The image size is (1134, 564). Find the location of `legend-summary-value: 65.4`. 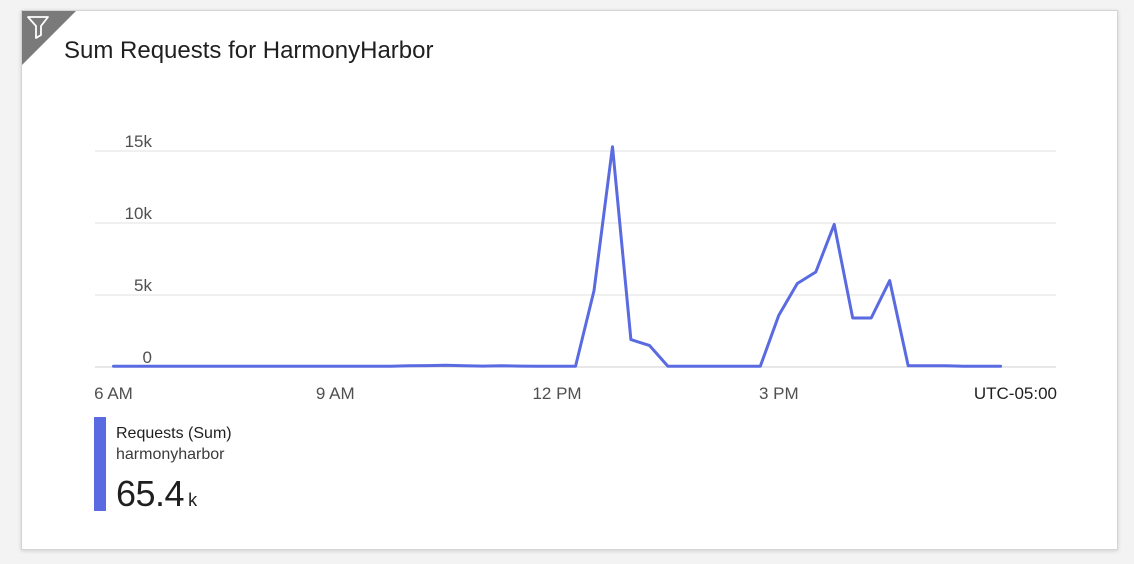

legend-summary-value: 65.4 is located at coordinates (150, 493).